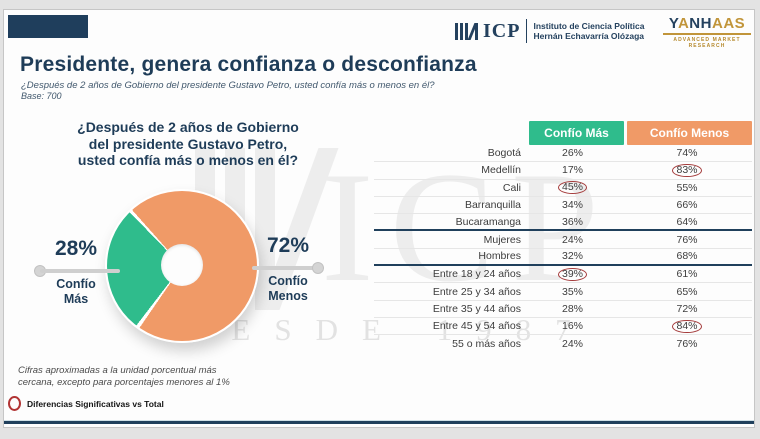 The width and height of the screenshot is (760, 439). What do you see at coordinates (476, 308) in the screenshot?
I see `row-label: Entre 35 y 44 años` at bounding box center [476, 308].